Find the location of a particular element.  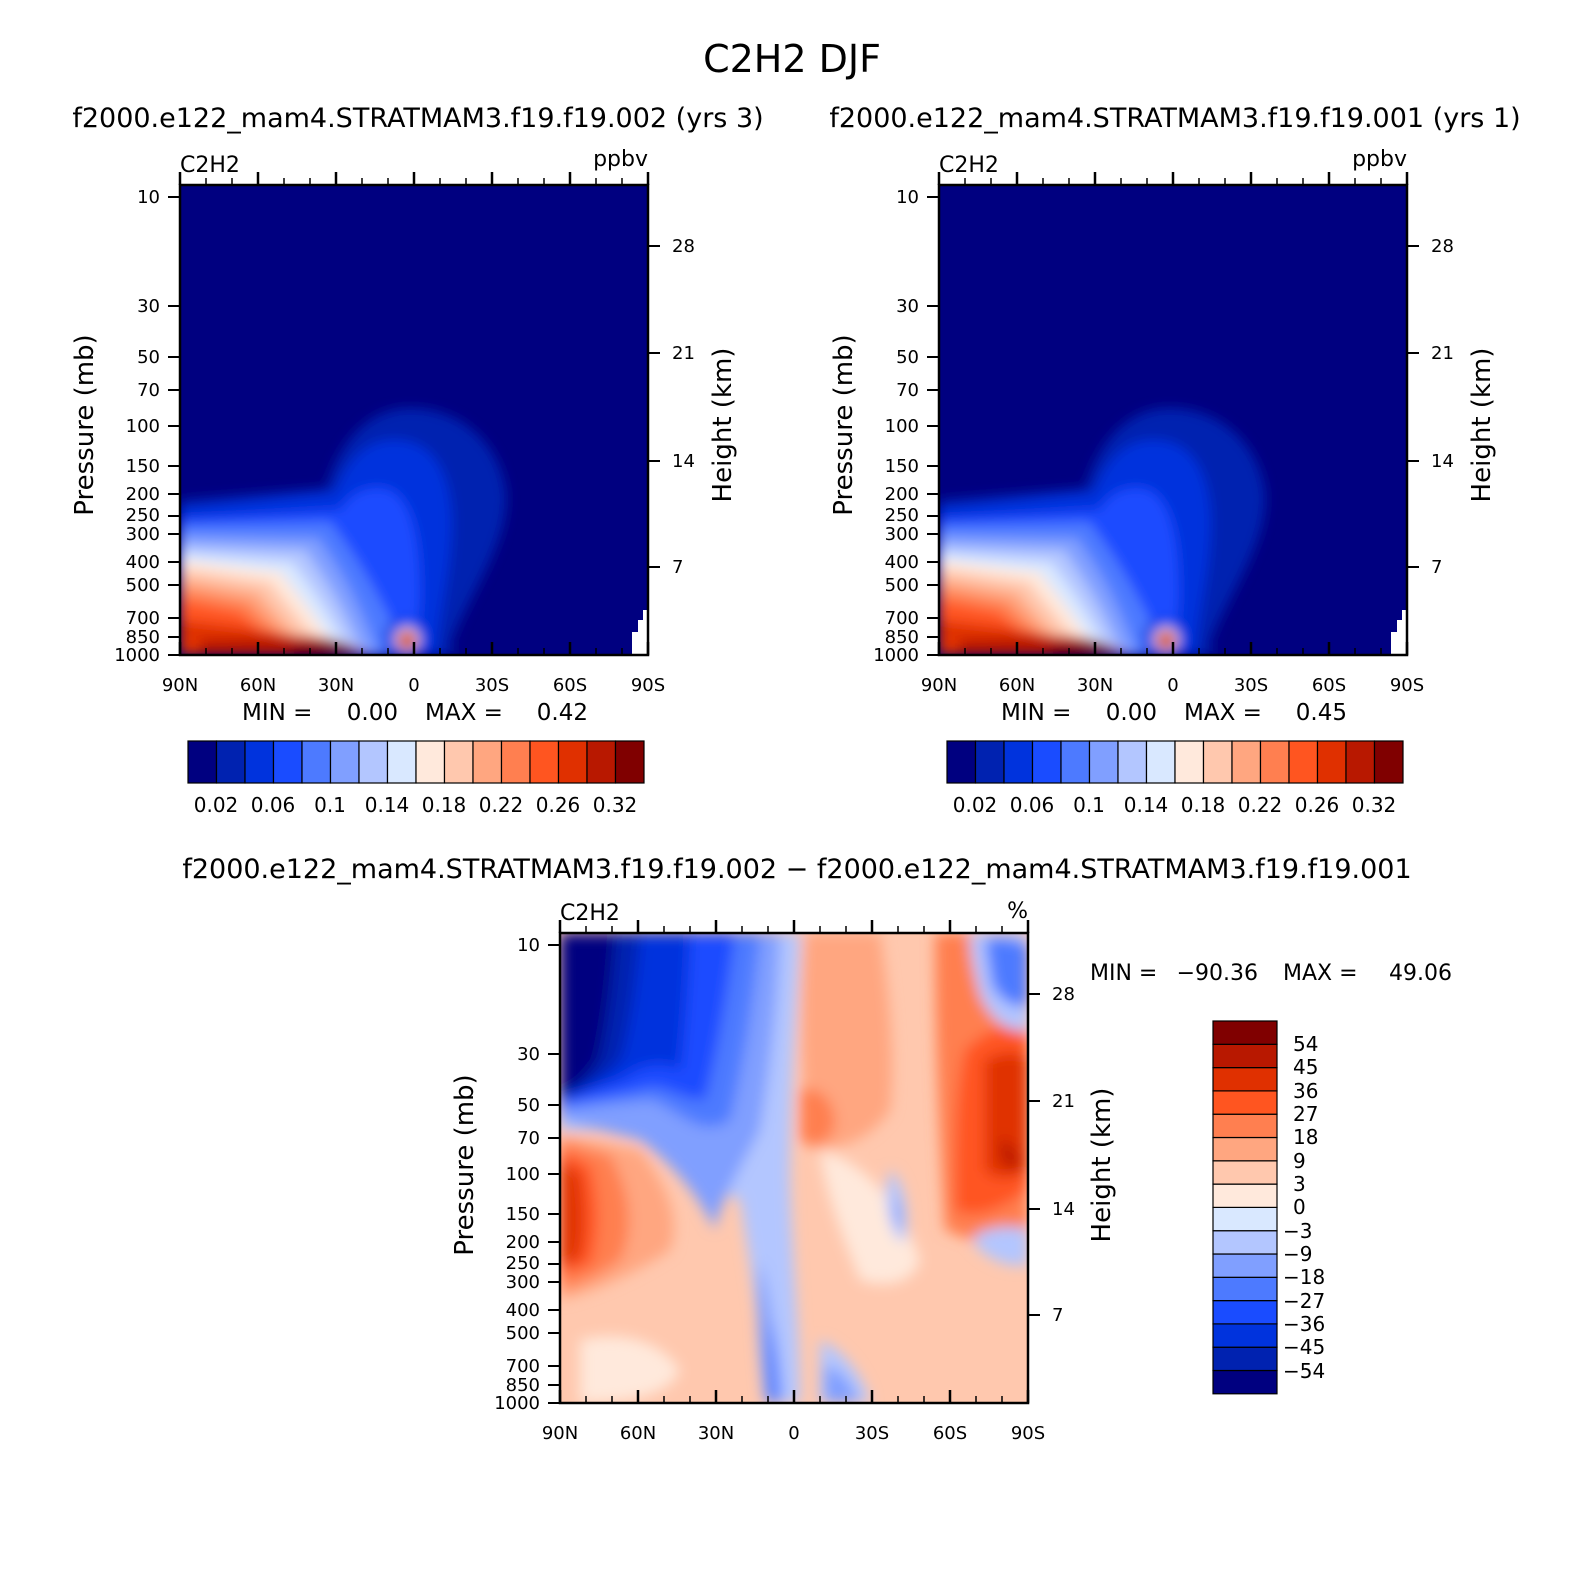

panel-c-min-value: −90.36 is located at coordinates (1217, 973).